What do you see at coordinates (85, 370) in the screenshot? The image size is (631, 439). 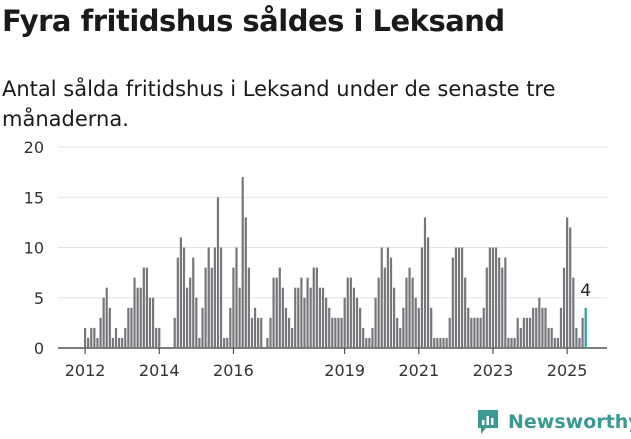 I see `x-tick-label: 2012` at bounding box center [85, 370].